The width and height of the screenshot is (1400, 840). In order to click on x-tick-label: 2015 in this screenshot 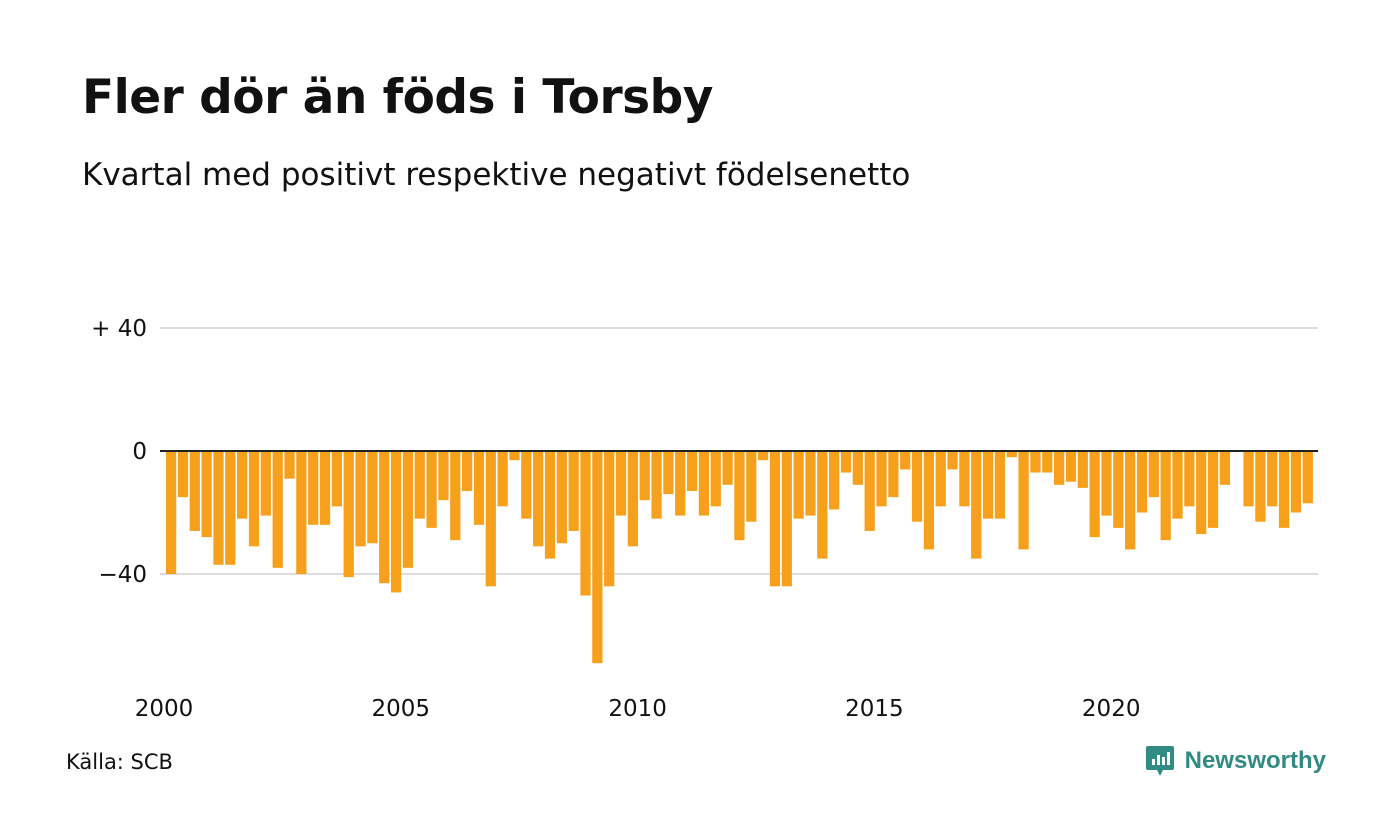, I will do `click(874, 709)`.